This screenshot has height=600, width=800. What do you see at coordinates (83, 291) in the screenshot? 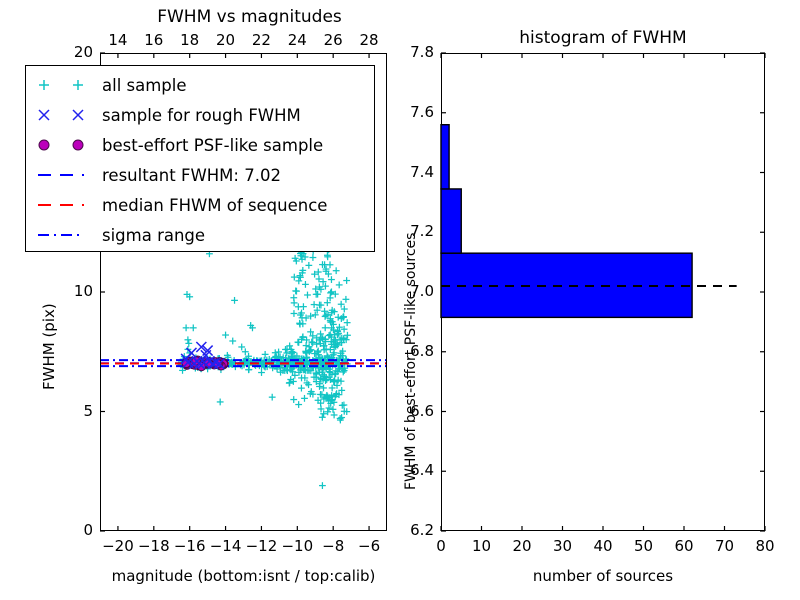
I see `scatter-y-tick: 10` at bounding box center [83, 291].